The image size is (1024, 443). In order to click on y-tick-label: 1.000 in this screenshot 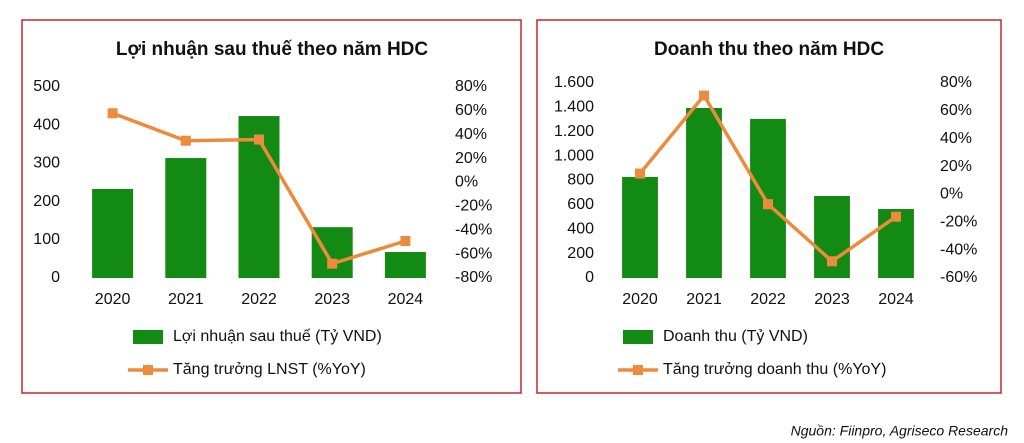, I will do `click(574, 155)`.